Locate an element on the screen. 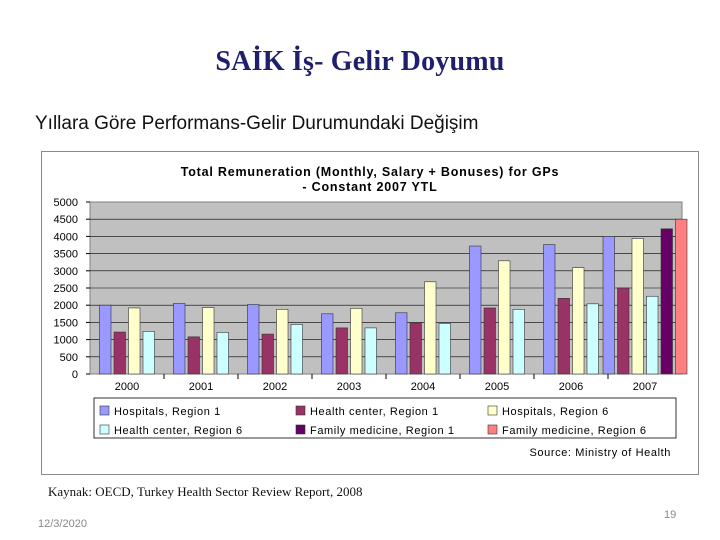 The height and width of the screenshot is (540, 720). chart-subtitle: - Constant 2007 YTL is located at coordinates (369, 187).